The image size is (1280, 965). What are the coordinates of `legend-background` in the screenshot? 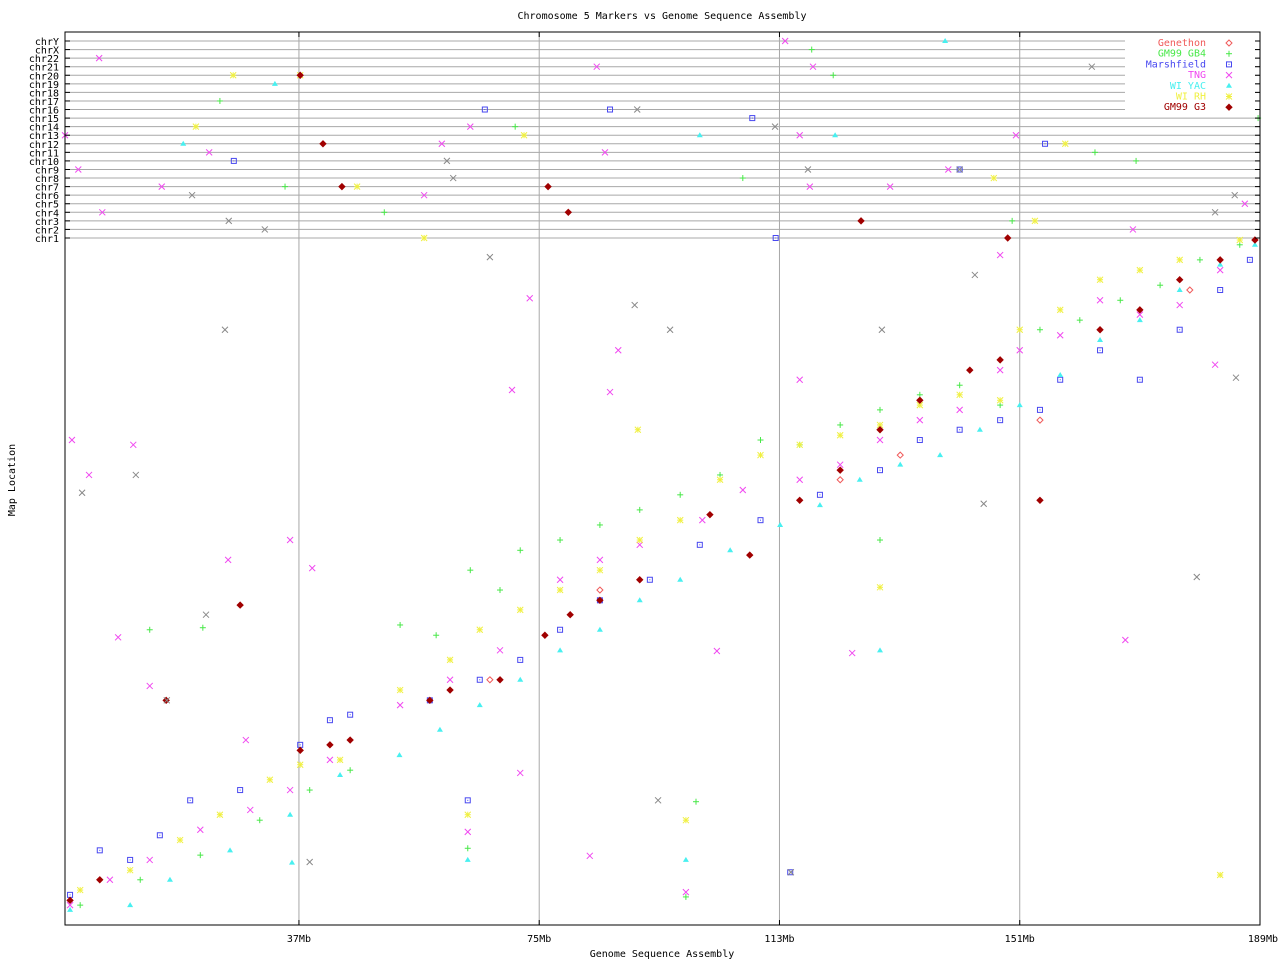 It's located at (1190, 75).